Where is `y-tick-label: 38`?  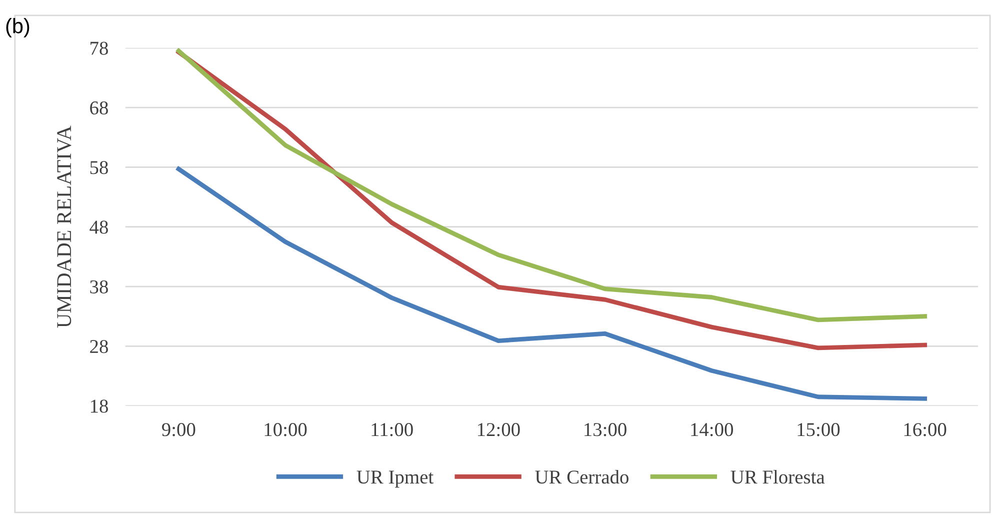 y-tick-label: 38 is located at coordinates (99, 287).